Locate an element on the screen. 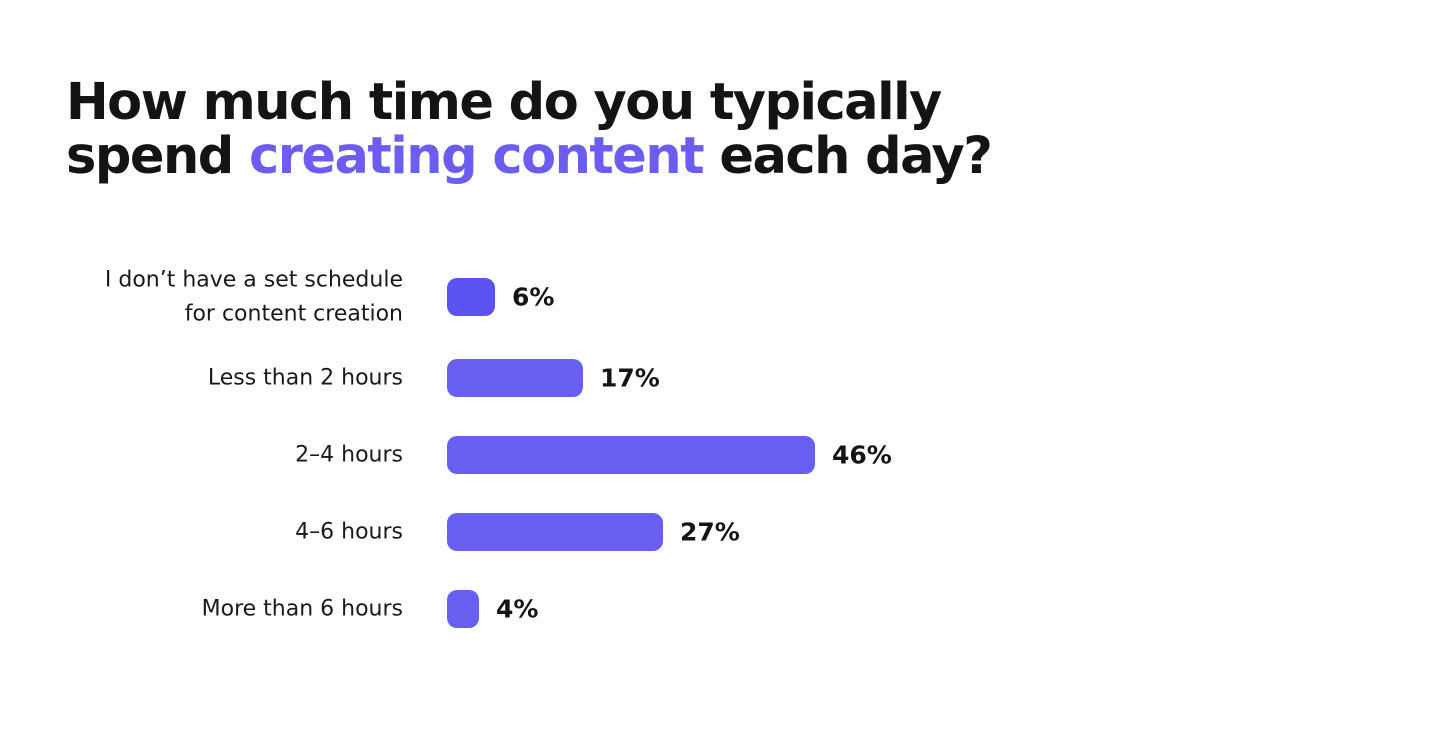  category-label: Less than 2 hours is located at coordinates (305, 378).